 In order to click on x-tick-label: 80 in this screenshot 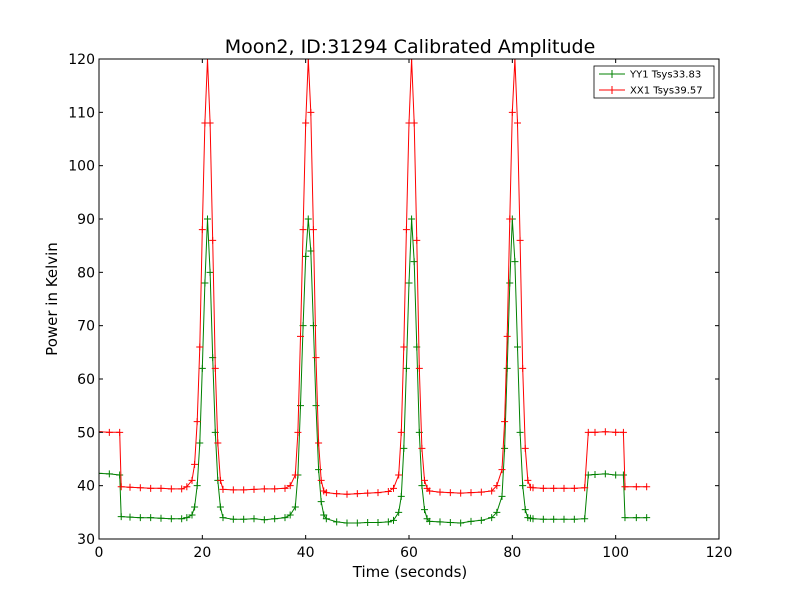, I will do `click(512, 553)`.